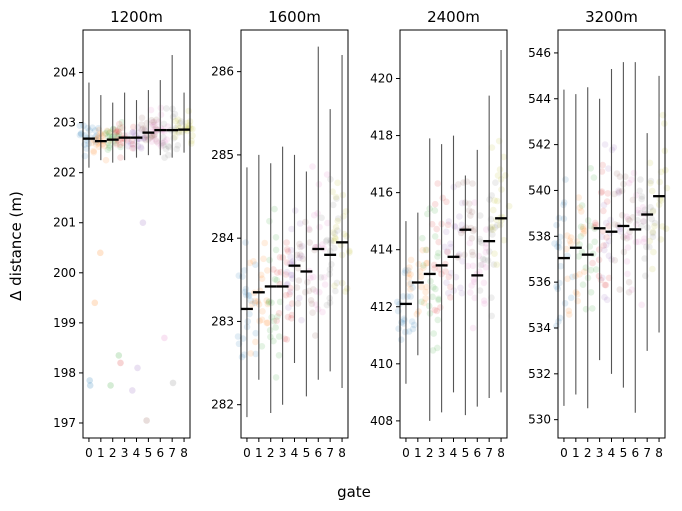  I want to click on x-tick-label: 7, so click(489, 453).